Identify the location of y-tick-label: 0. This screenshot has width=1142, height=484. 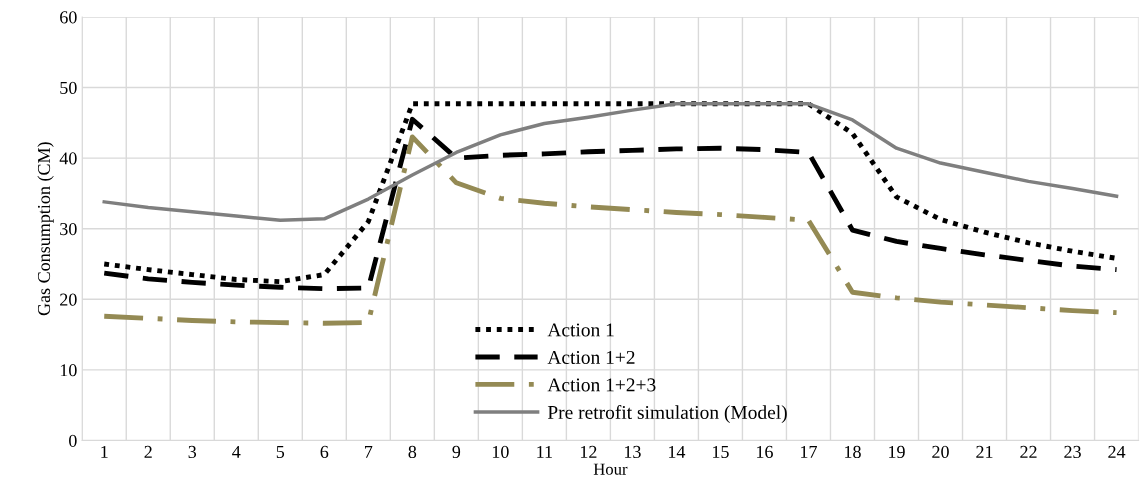
(73, 440).